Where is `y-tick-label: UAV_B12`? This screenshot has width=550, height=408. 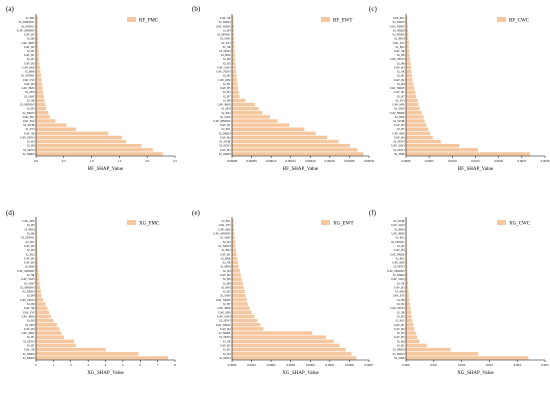 y-tick-label: UAV_B12 is located at coordinates (29, 121).